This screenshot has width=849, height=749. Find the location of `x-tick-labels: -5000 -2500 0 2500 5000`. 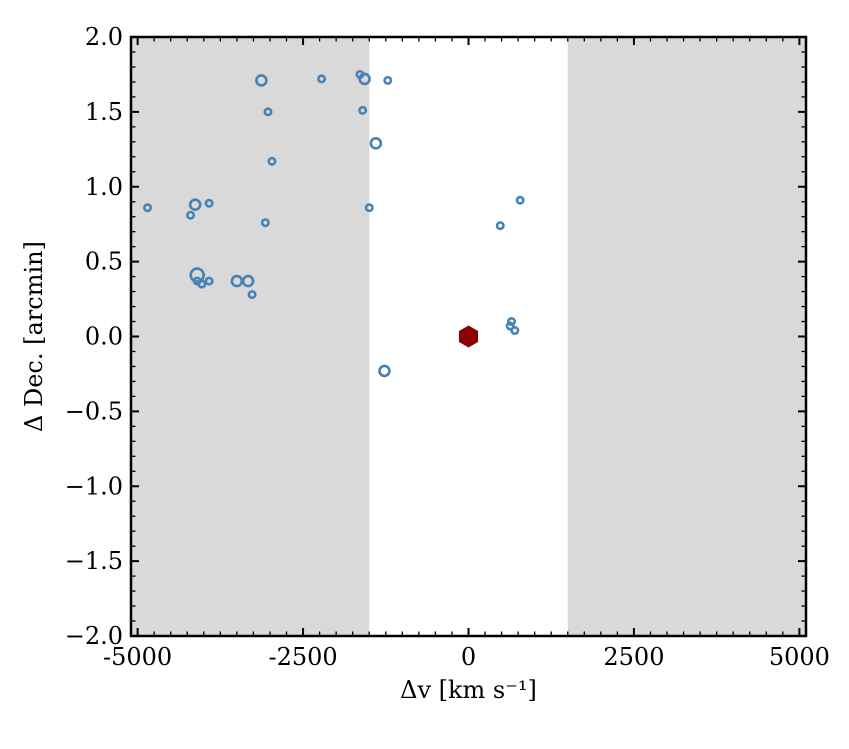

x-tick-labels: -5000 -2500 0 2500 5000 is located at coordinates (466, 657).